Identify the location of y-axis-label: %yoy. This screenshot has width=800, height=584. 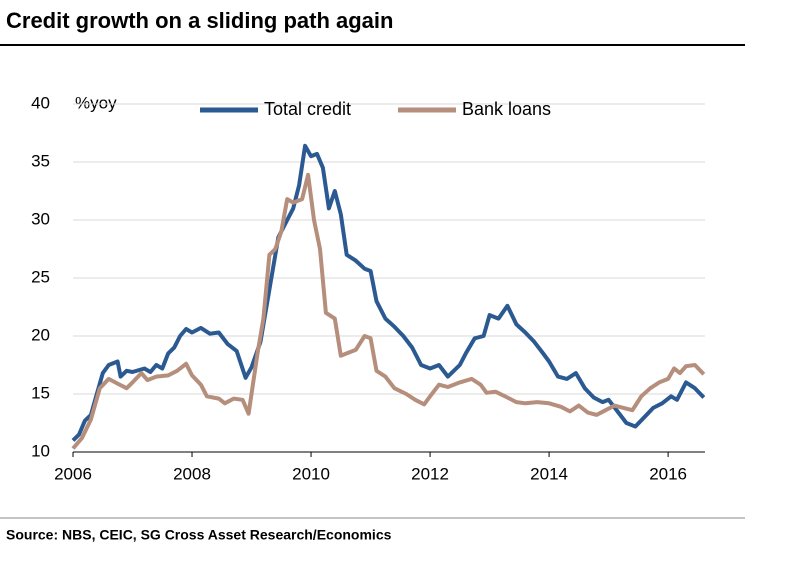
(96, 102).